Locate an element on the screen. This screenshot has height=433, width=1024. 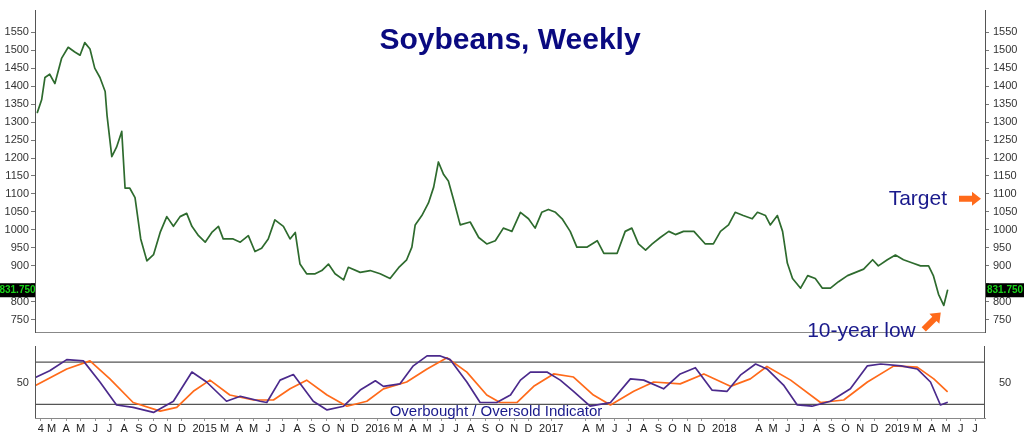
y-tick-label: 1350 is located at coordinates (16, 103).